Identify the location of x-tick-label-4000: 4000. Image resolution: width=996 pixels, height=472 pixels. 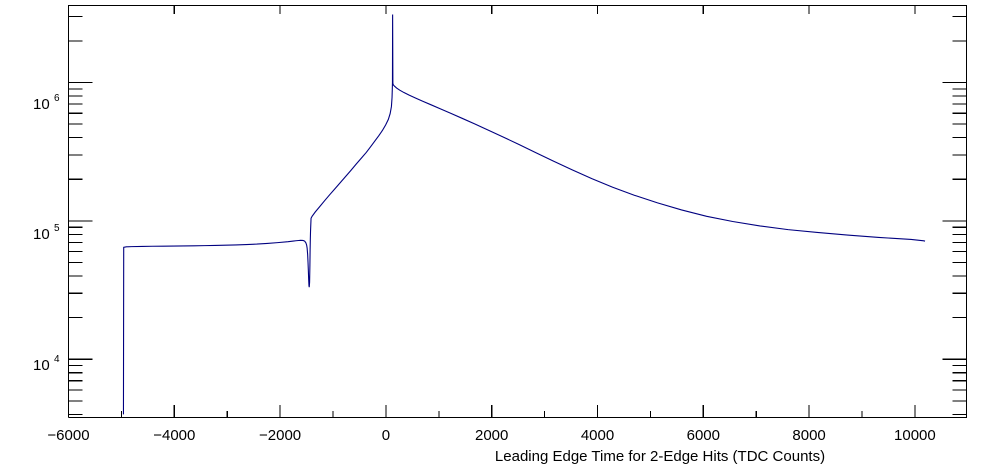
(597, 435).